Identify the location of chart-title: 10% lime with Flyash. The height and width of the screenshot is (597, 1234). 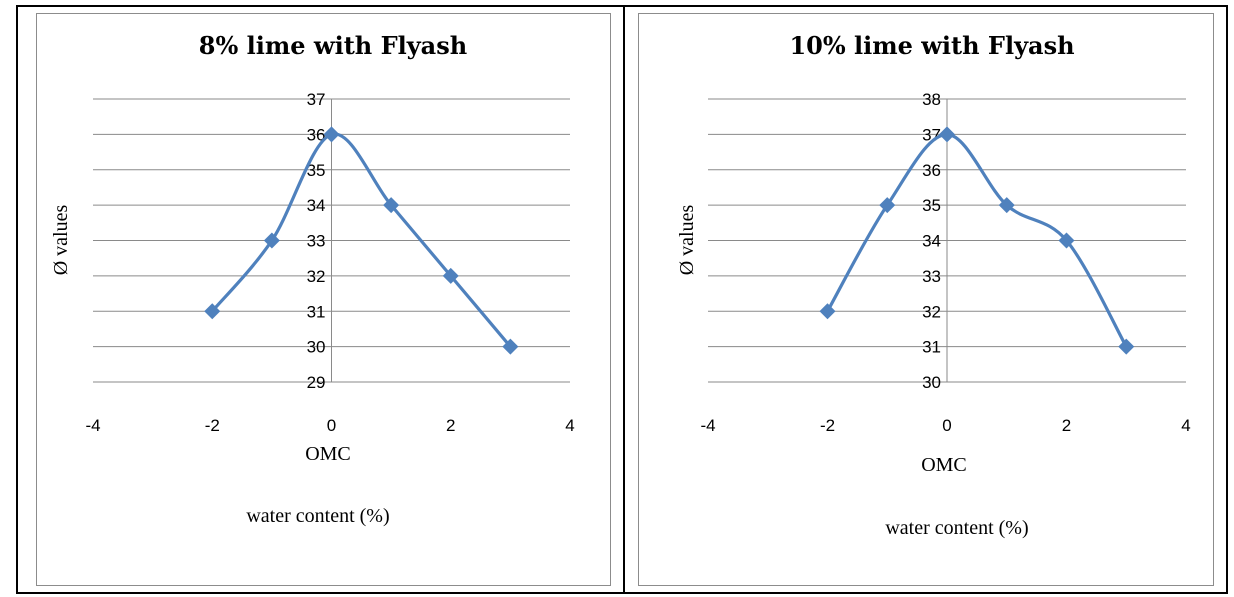
(931, 45).